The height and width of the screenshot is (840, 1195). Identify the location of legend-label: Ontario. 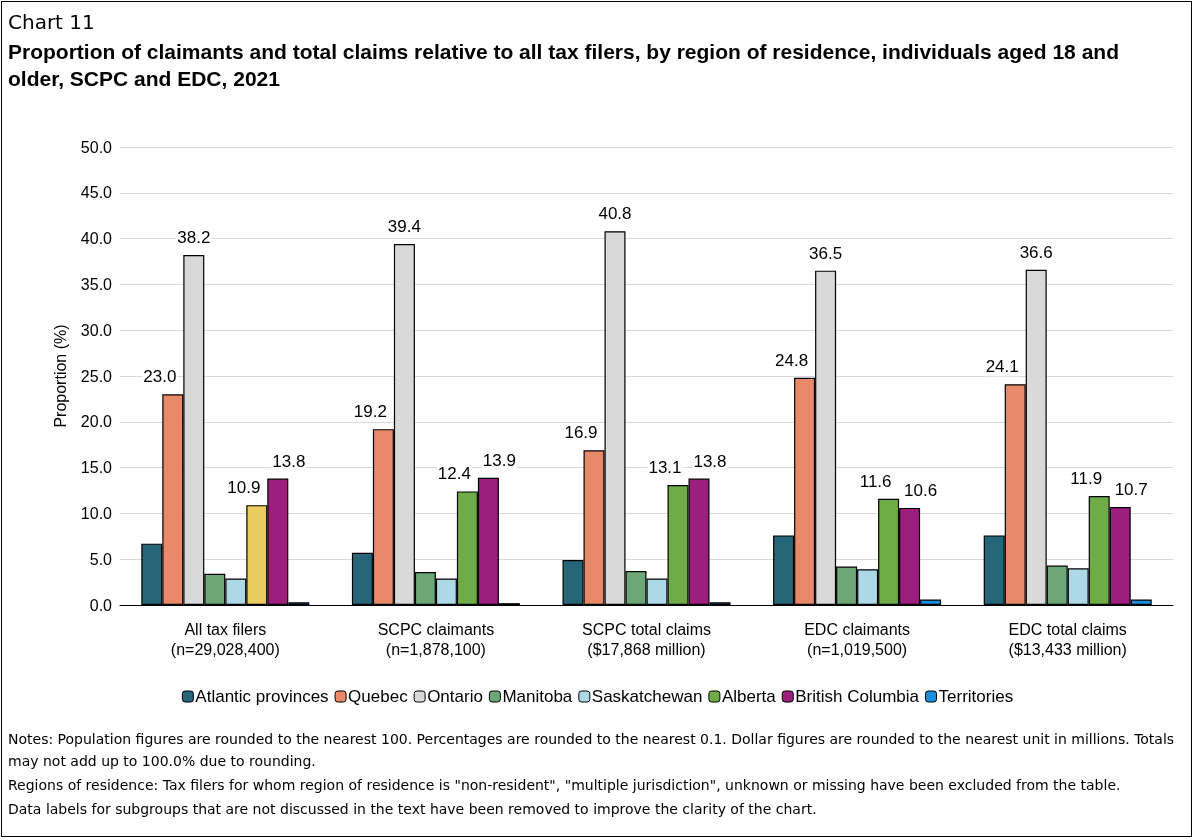
(455, 696).